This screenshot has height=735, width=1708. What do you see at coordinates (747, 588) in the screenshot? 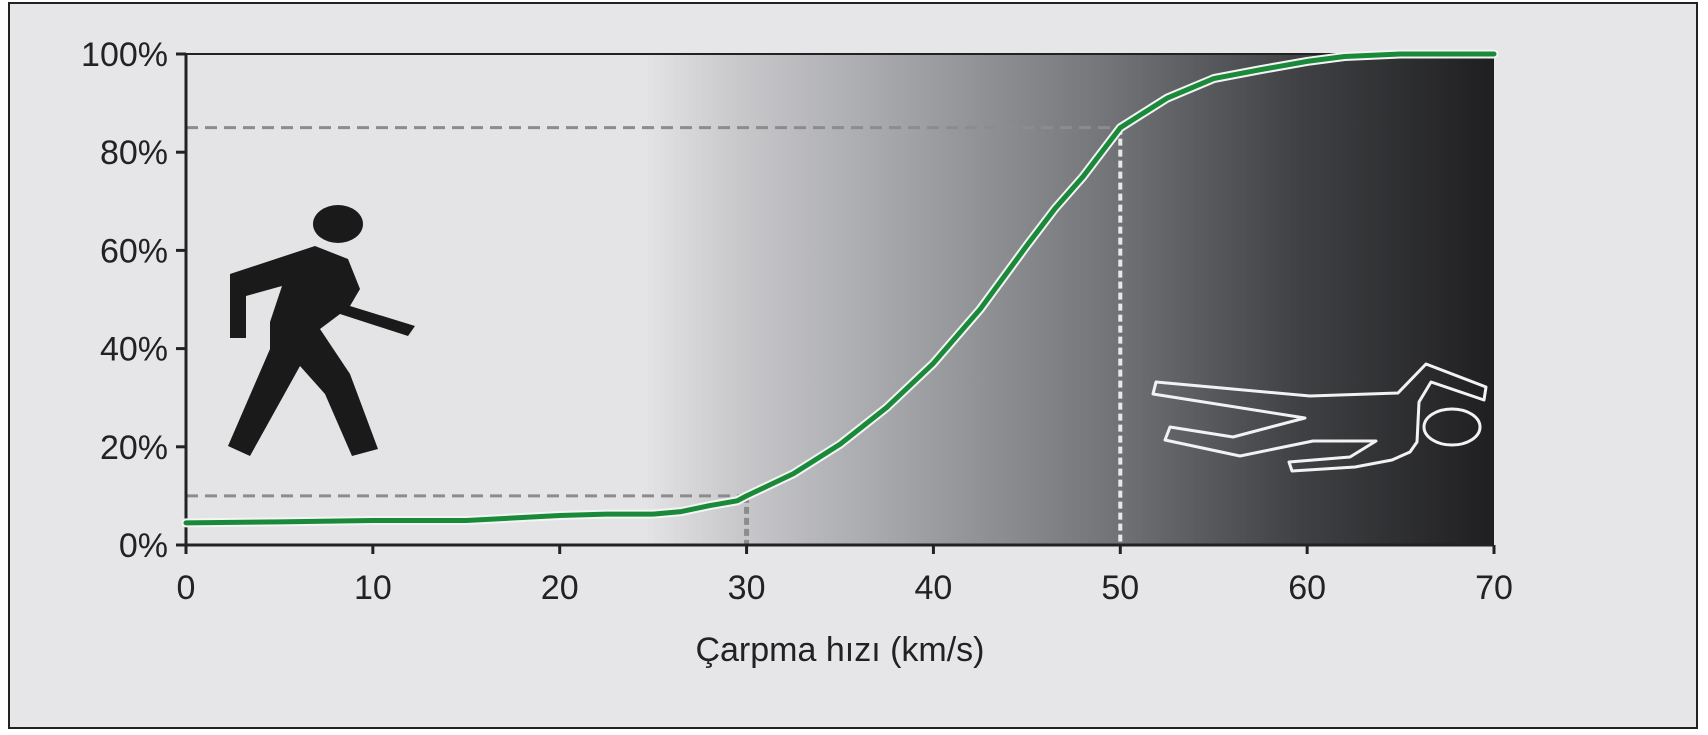
I see `x-tick-label: 30` at bounding box center [747, 588].